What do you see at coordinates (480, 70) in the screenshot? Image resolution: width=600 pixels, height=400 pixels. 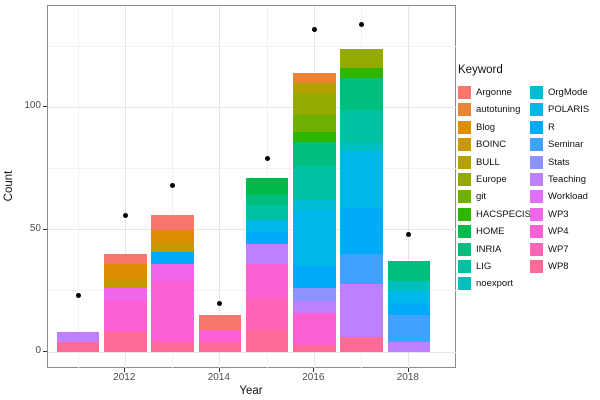 I see `legend-title: Keyword` at bounding box center [480, 70].